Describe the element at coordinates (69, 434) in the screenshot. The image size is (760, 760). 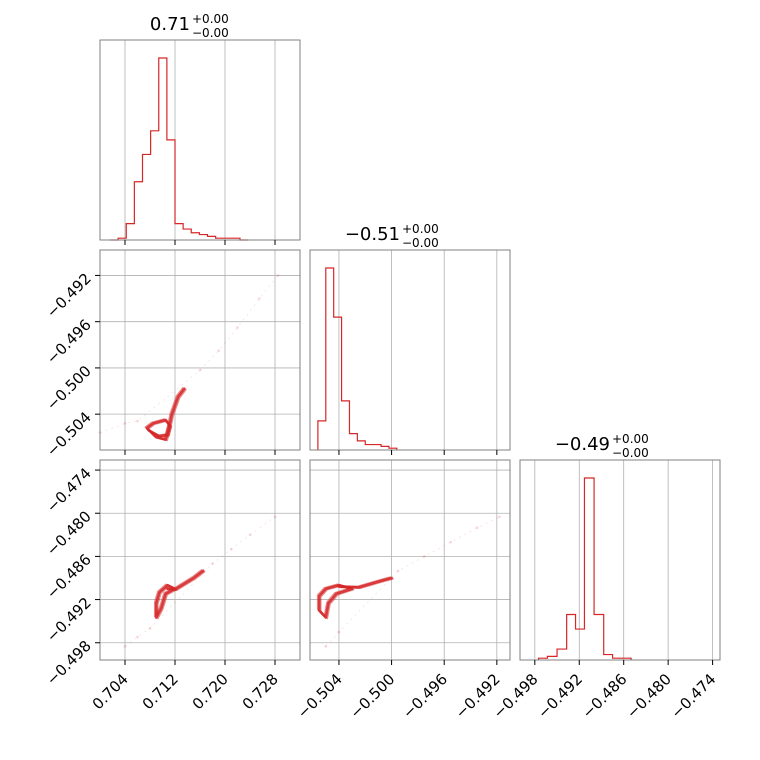
I see `y-tick-row1-label: −0.504` at that location.